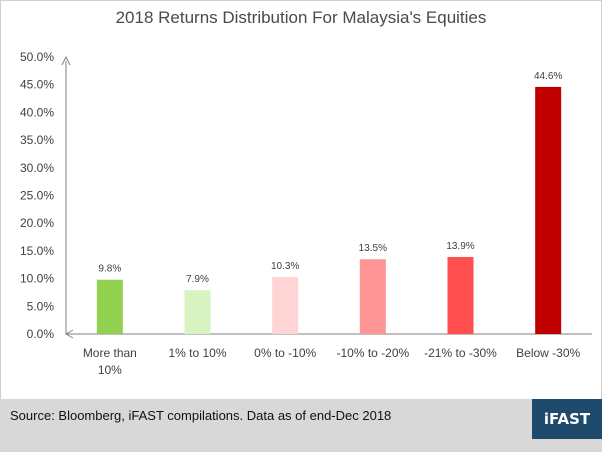 The width and height of the screenshot is (602, 452). I want to click on y-tick-label: 10.0%, so click(37, 279).